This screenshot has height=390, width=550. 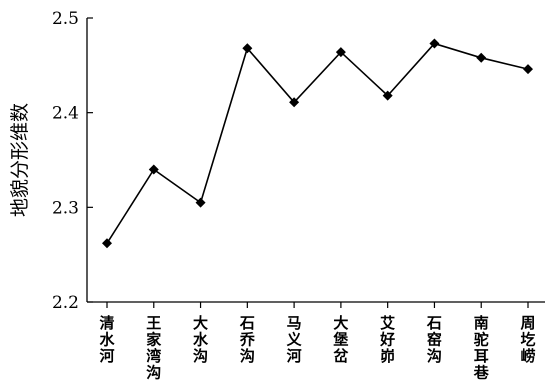 What do you see at coordinates (153, 340) in the screenshot?
I see `x-tick-label: 家` at bounding box center [153, 340].